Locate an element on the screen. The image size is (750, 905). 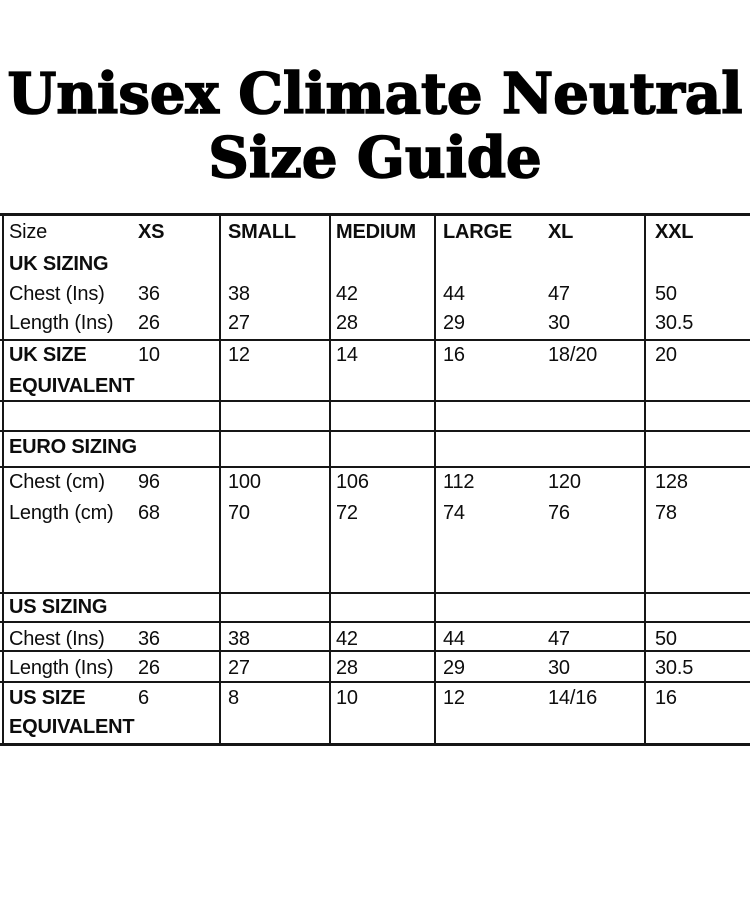
euro-length-row-label: Length (cm) is located at coordinates (61, 513).